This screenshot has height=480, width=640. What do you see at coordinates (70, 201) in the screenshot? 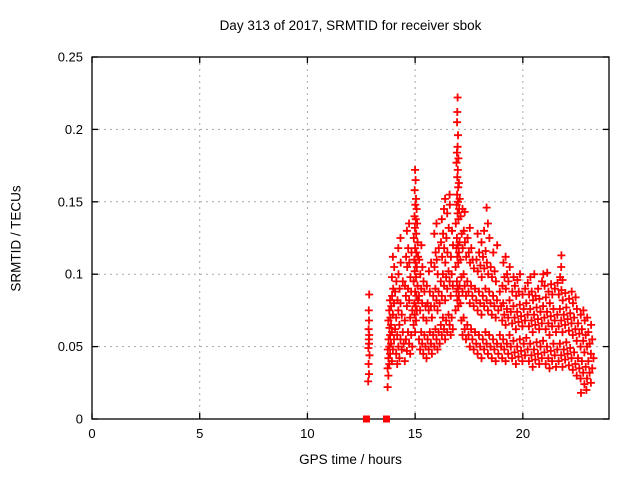
I see `y-tick-label: 0.15` at bounding box center [70, 201].